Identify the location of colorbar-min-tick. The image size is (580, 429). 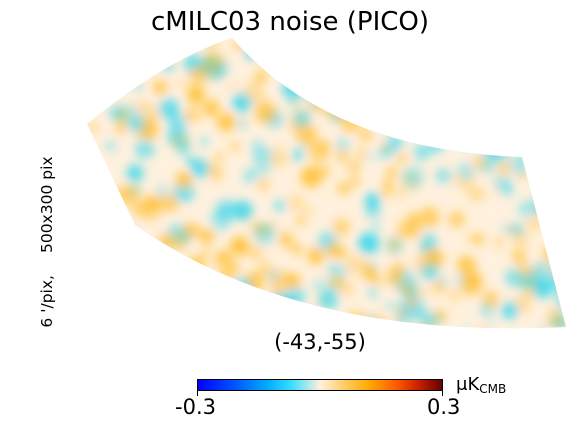
(197, 393).